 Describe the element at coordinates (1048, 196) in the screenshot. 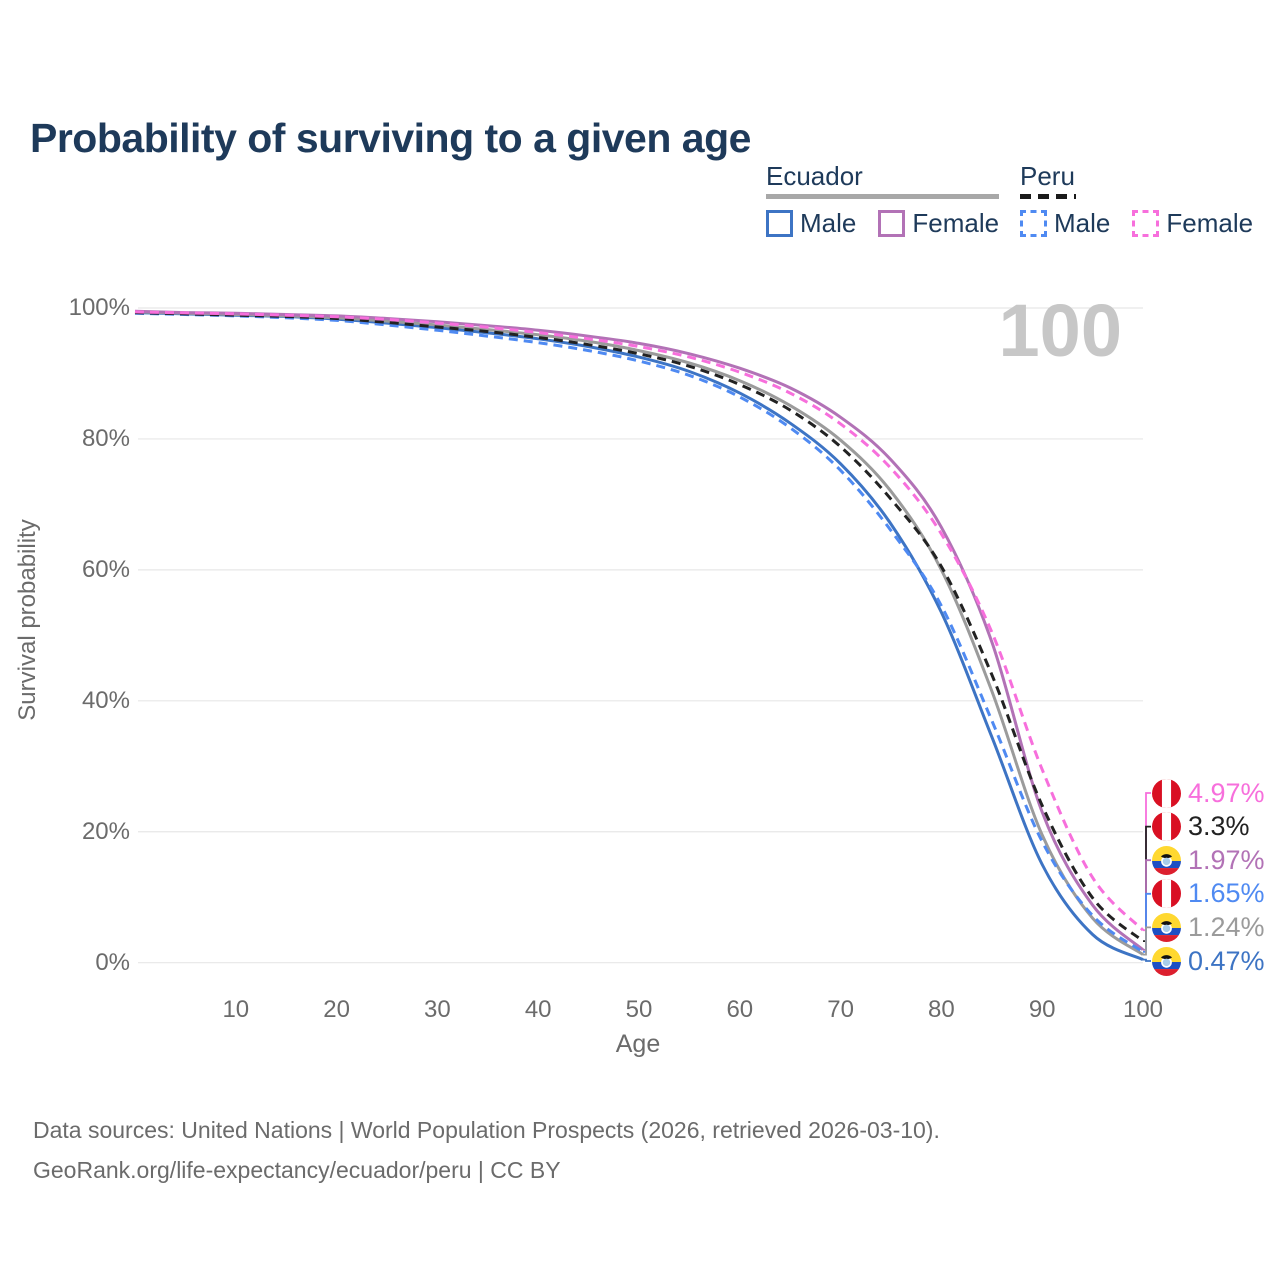

I see `legend-peru-line-sample` at that location.